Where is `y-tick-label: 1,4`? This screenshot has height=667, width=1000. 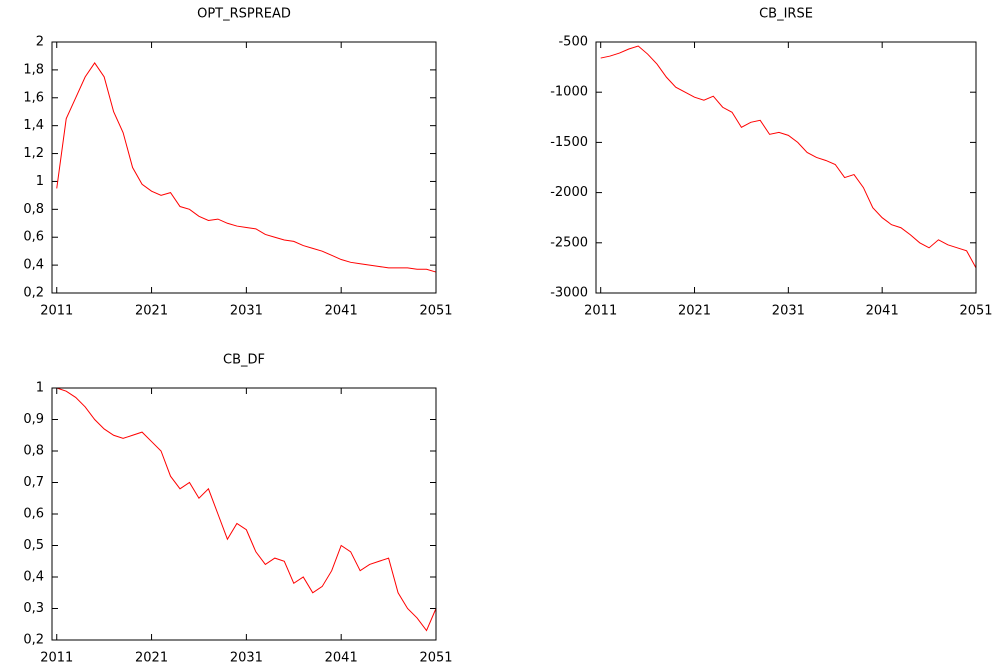
y-tick-label: 1,4 is located at coordinates (33, 125).